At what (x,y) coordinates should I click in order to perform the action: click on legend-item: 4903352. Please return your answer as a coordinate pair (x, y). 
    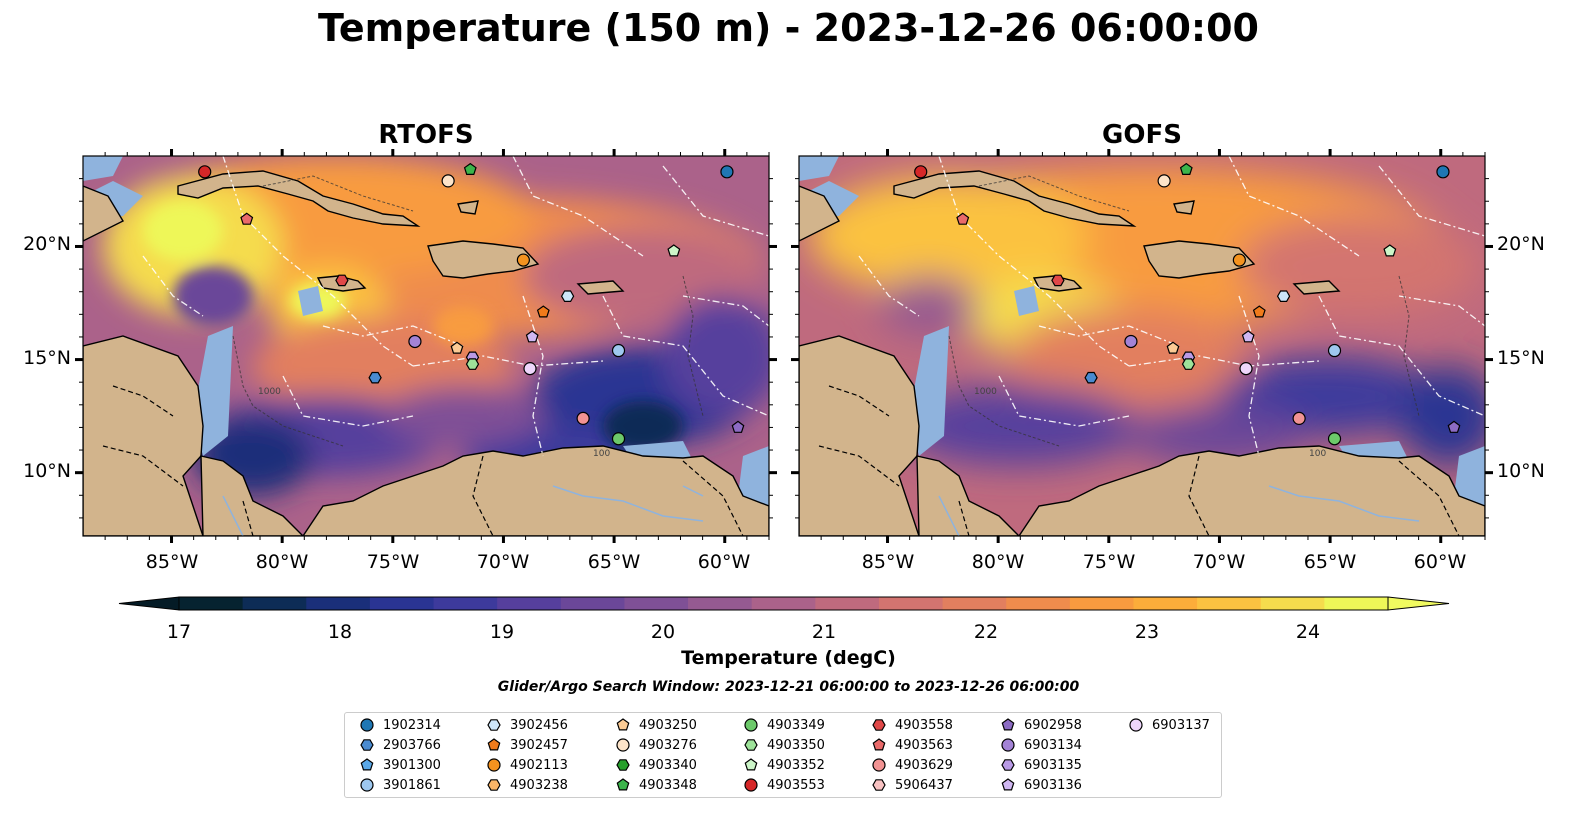
    Looking at the image, I should click on (784, 765).